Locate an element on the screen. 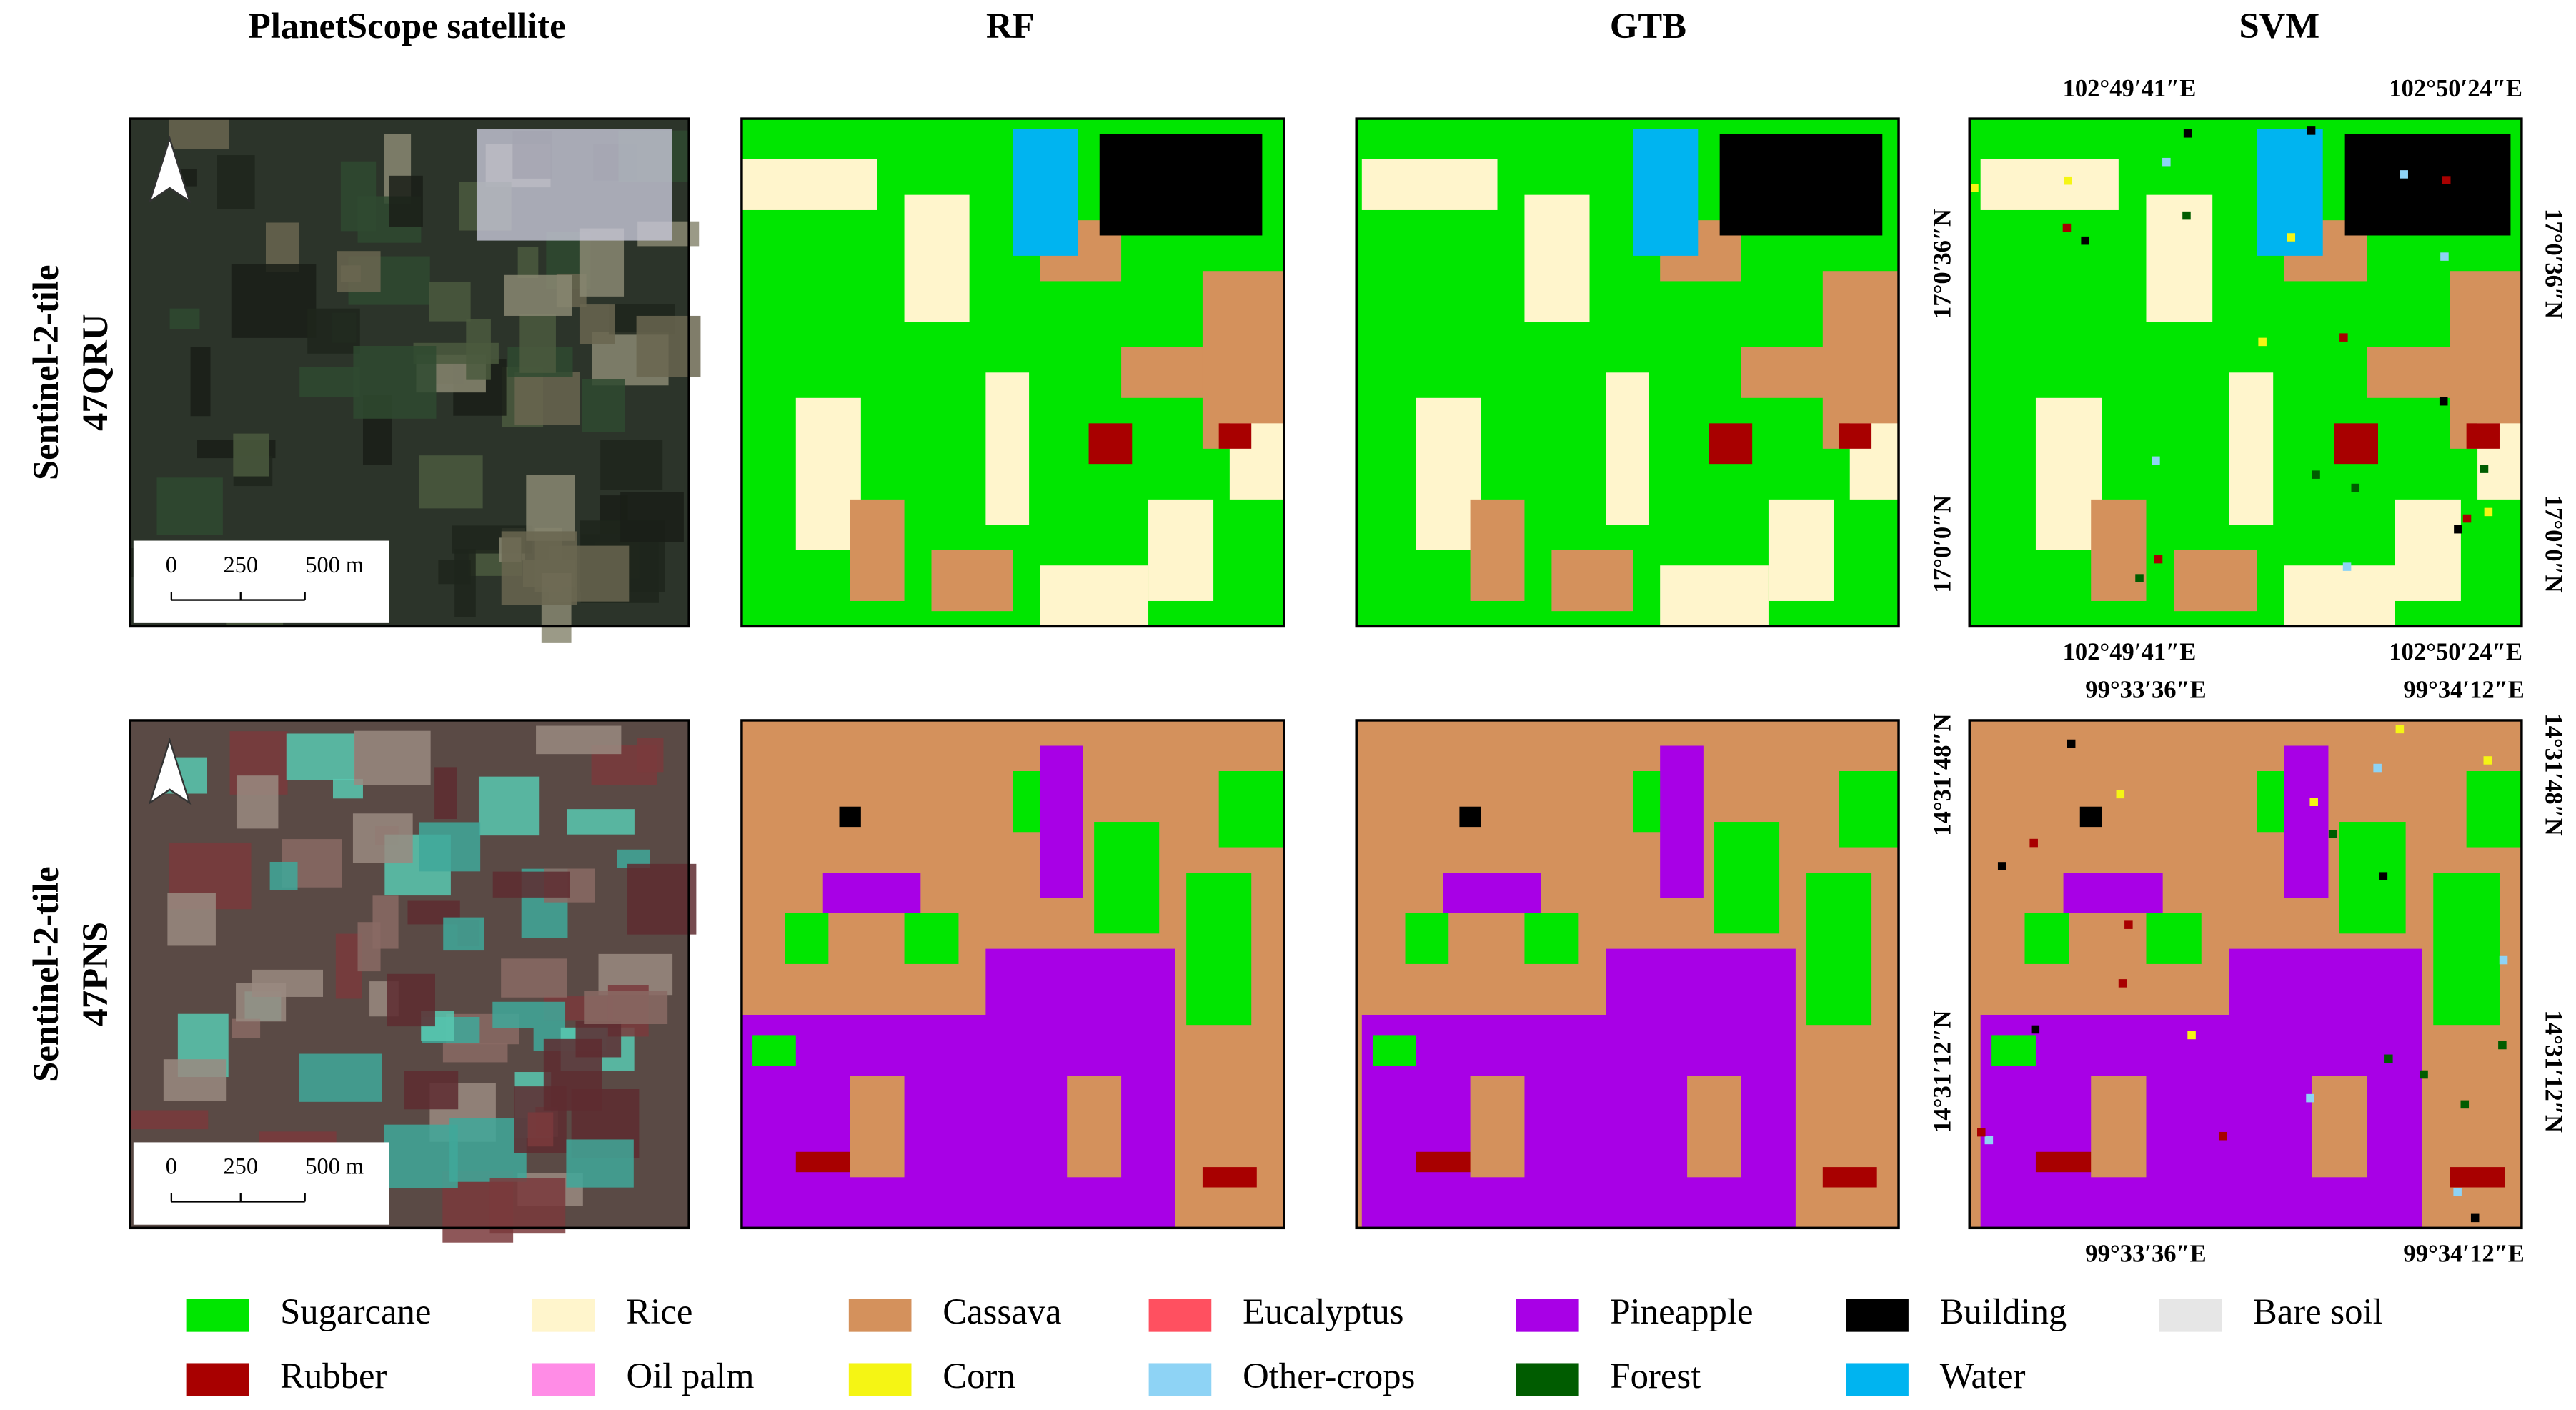  row-label: 47QRU is located at coordinates (95, 372).